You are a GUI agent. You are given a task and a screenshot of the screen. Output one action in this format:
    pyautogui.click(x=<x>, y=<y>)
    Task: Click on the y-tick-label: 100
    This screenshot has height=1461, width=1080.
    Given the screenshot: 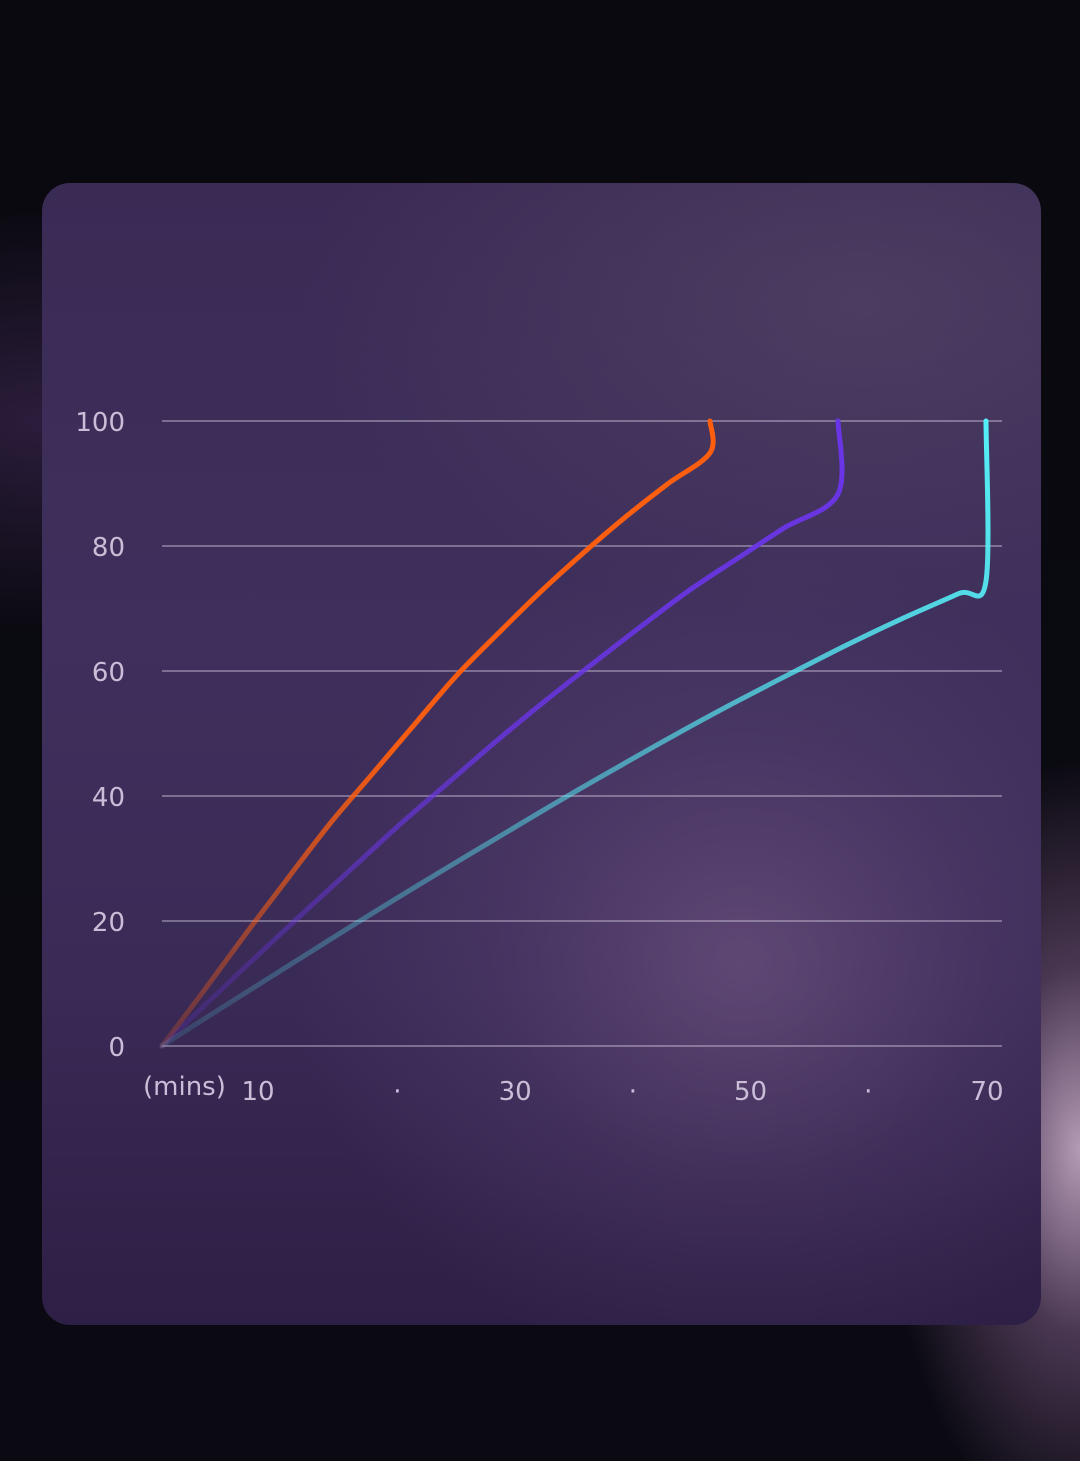 What is the action you would take?
    pyautogui.click(x=100, y=423)
    